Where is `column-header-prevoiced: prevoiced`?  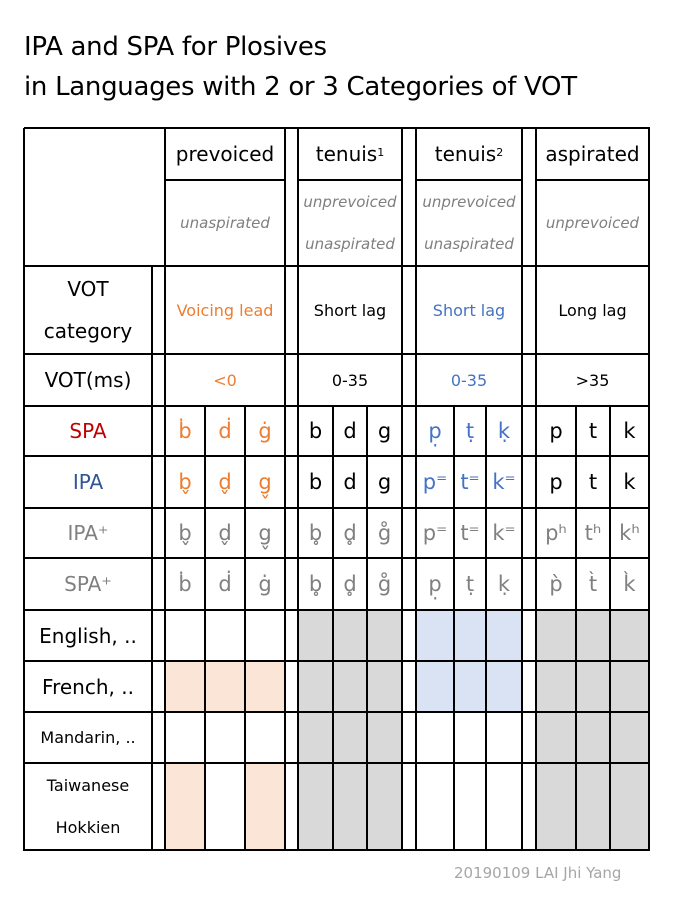
column-header-prevoiced: prevoiced is located at coordinates (225, 154).